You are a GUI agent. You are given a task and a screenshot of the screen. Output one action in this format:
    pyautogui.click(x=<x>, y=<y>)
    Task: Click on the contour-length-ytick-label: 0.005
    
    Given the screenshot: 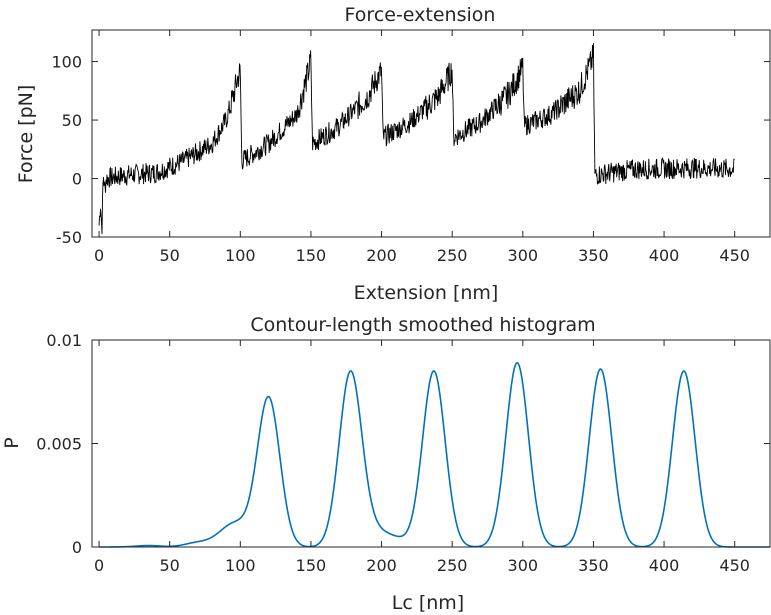 What is the action you would take?
    pyautogui.click(x=59, y=444)
    